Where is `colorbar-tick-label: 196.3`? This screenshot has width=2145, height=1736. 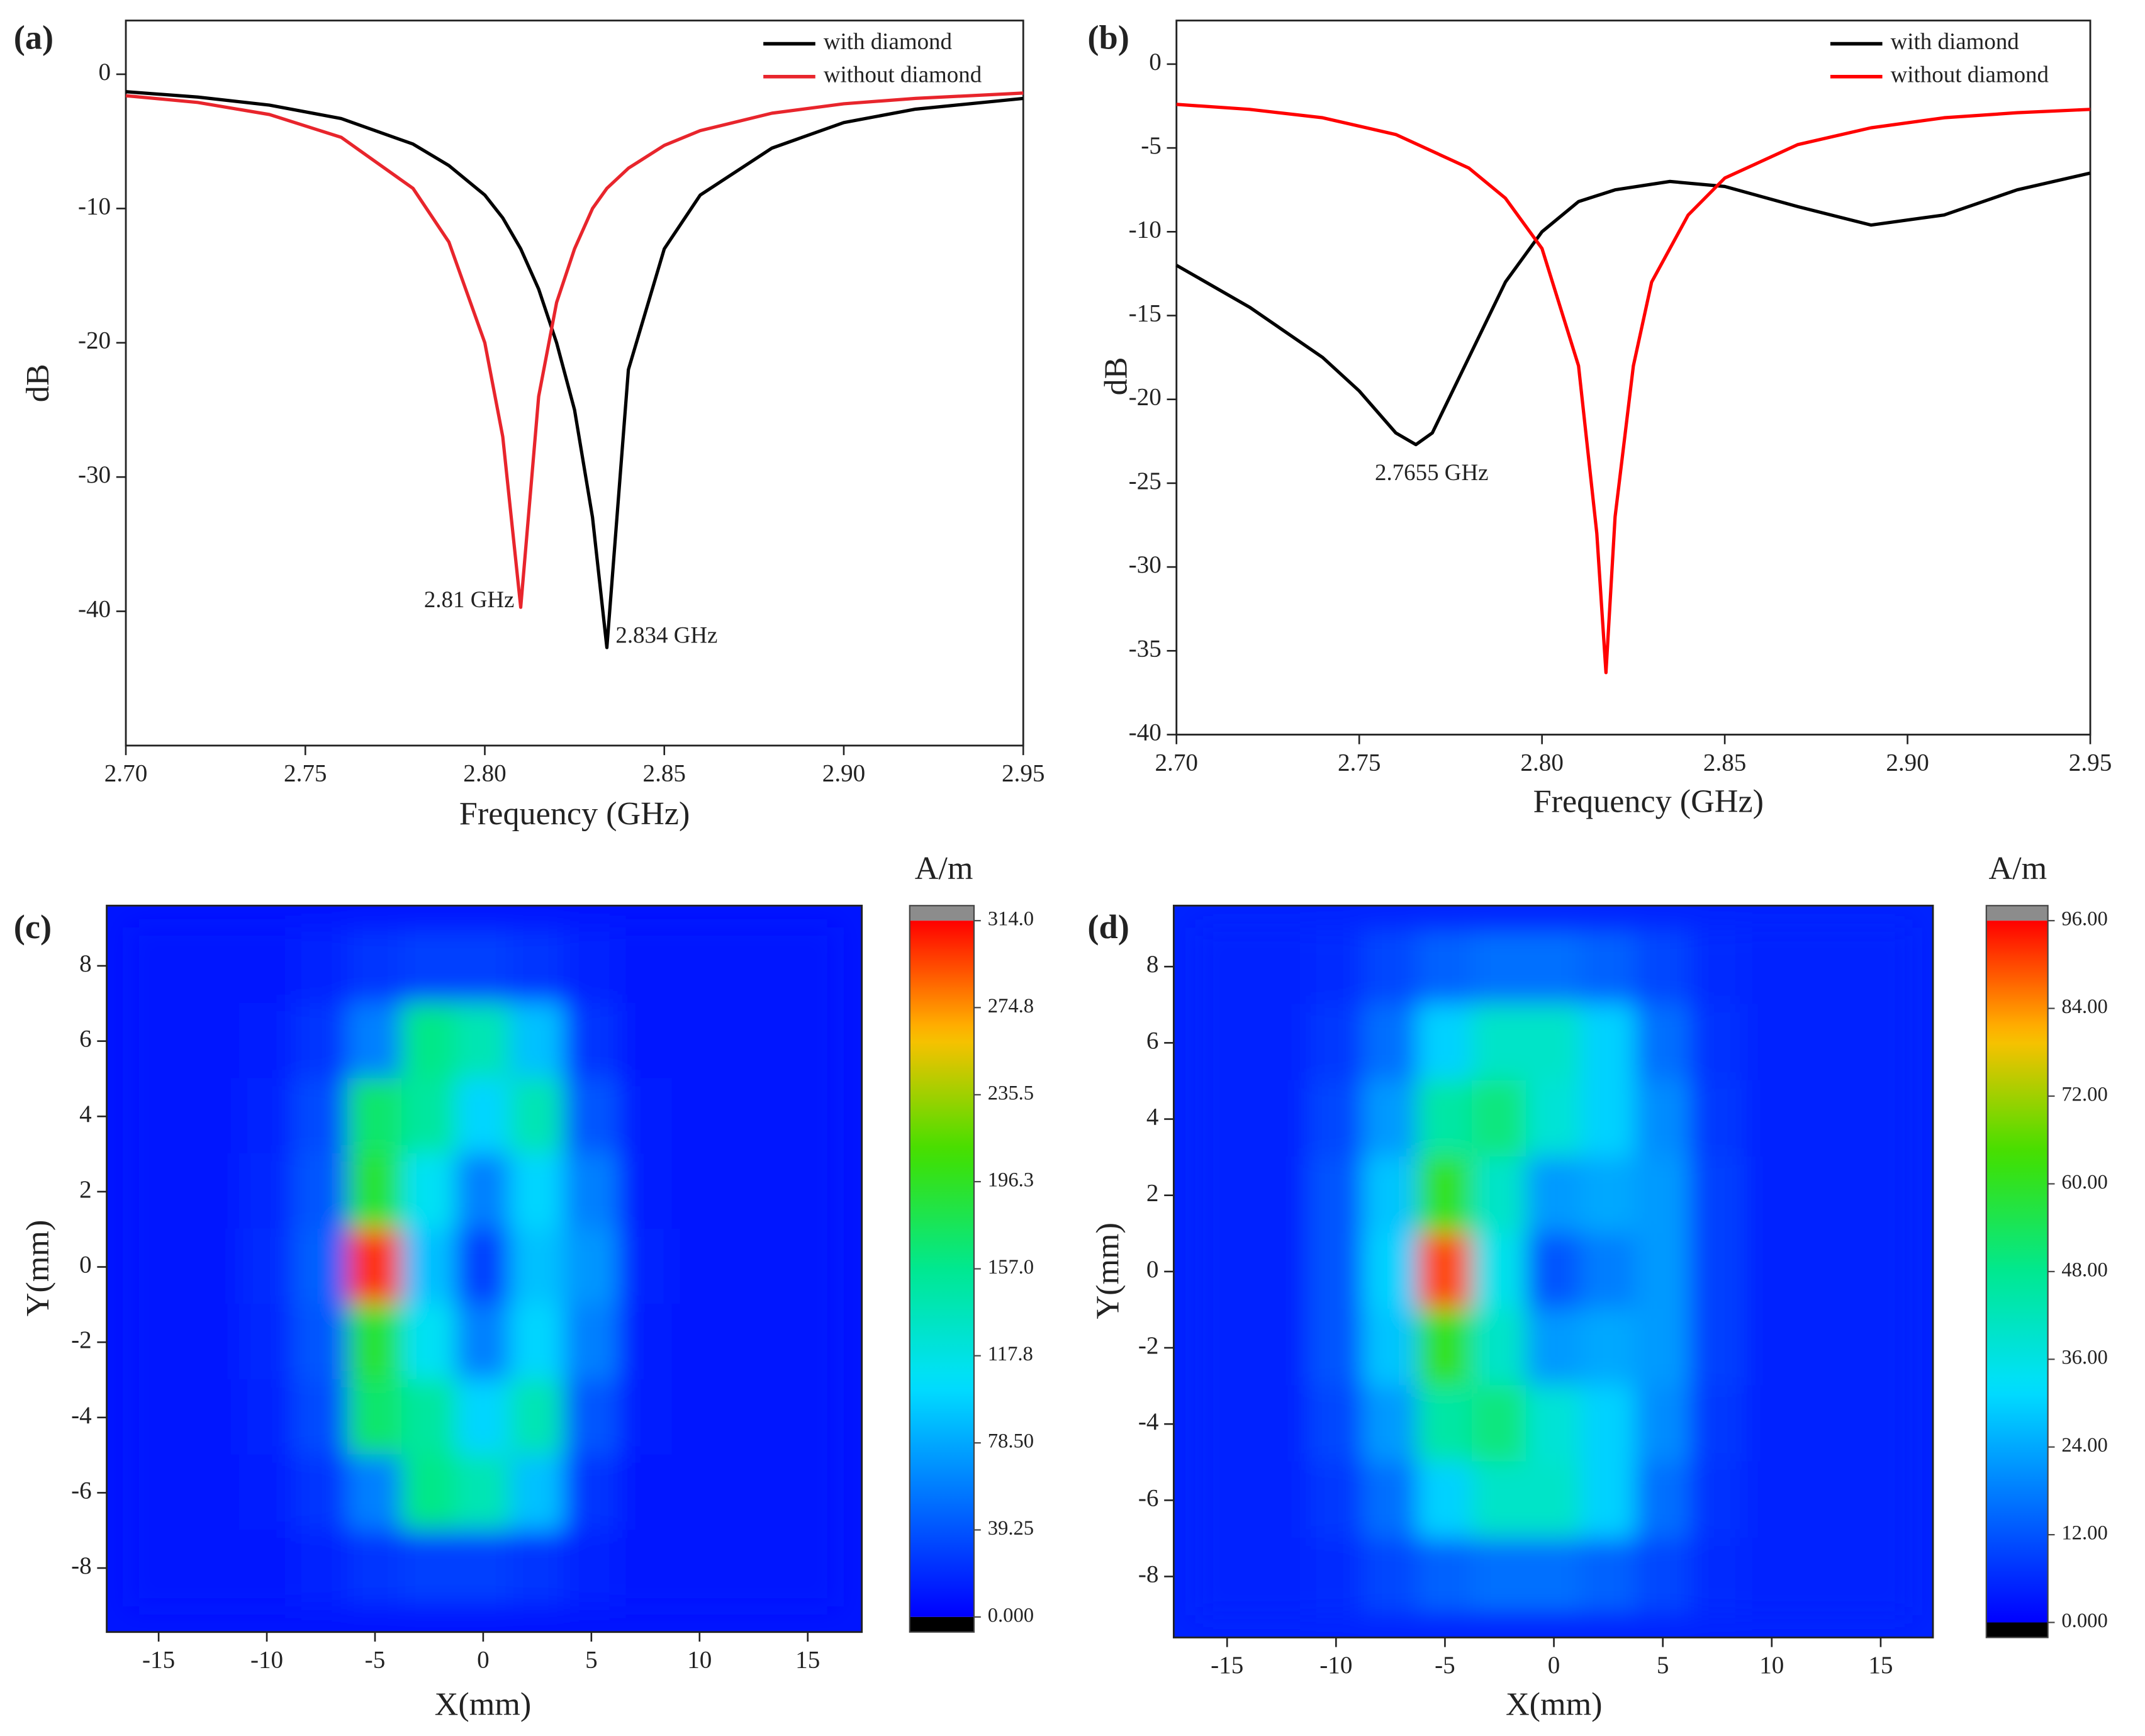
colorbar-tick-label: 196.3 is located at coordinates (1011, 1179).